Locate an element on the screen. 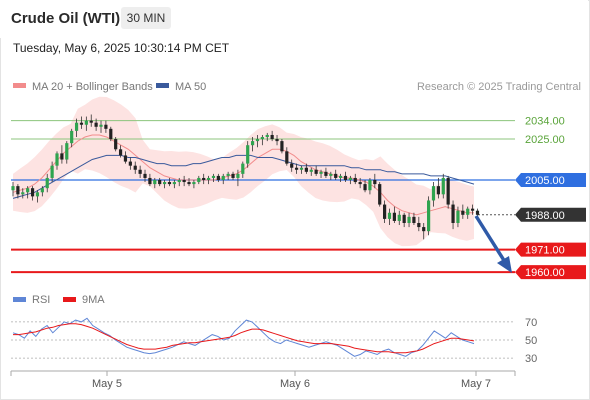  x-tick-label: May 5 is located at coordinates (107, 384).